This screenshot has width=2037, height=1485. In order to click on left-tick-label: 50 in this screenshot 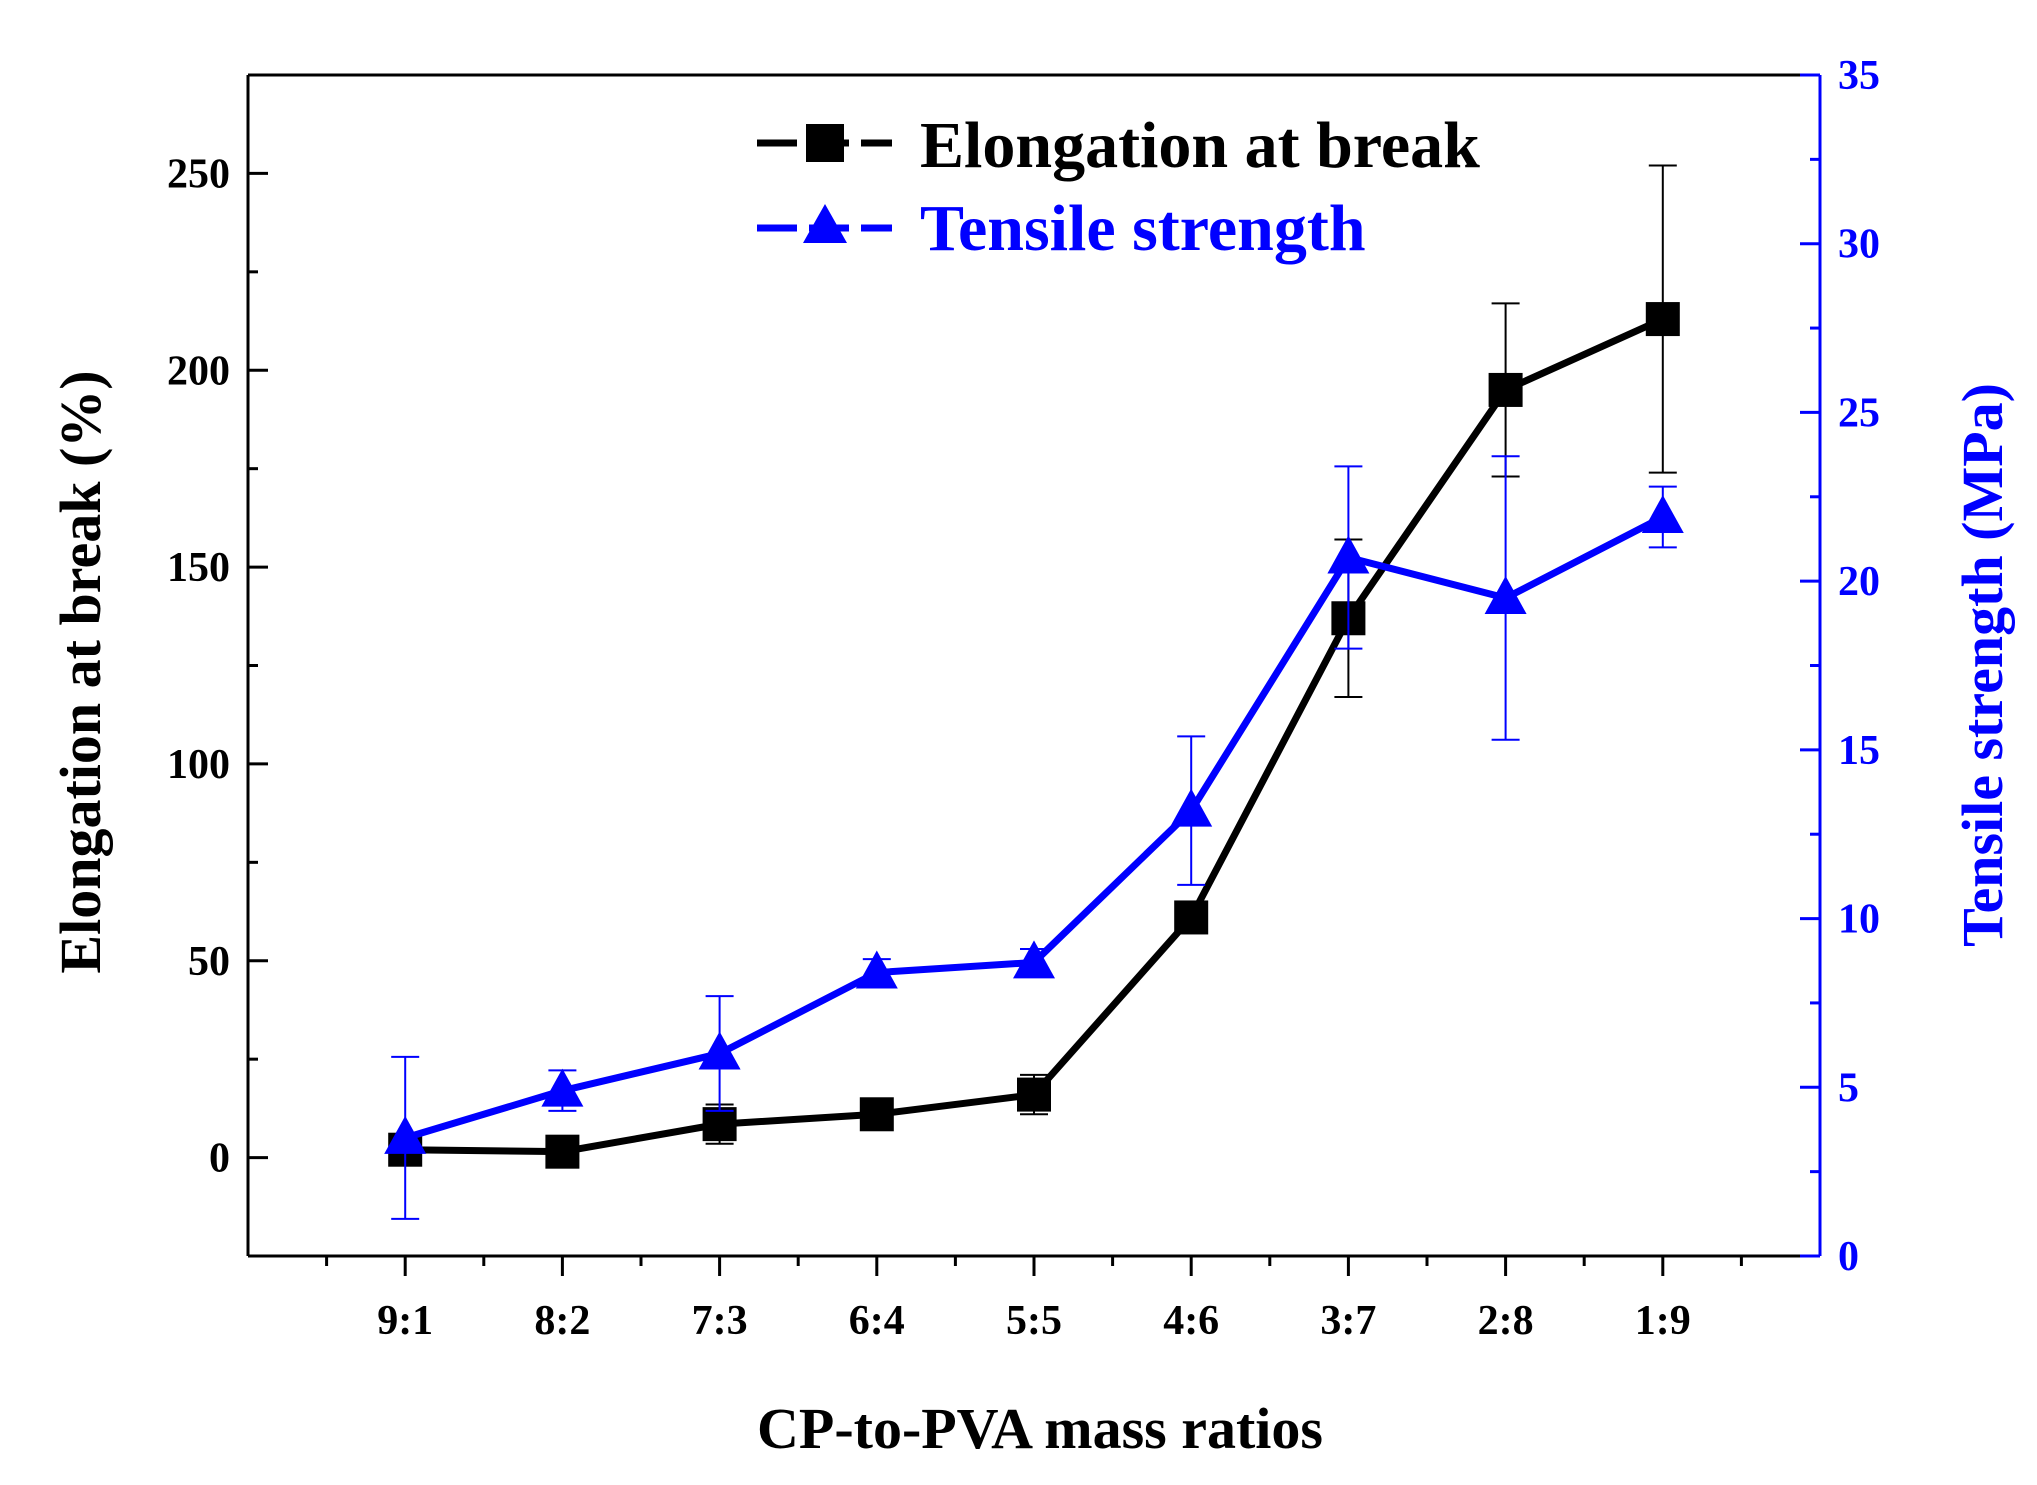, I will do `click(209, 962)`.